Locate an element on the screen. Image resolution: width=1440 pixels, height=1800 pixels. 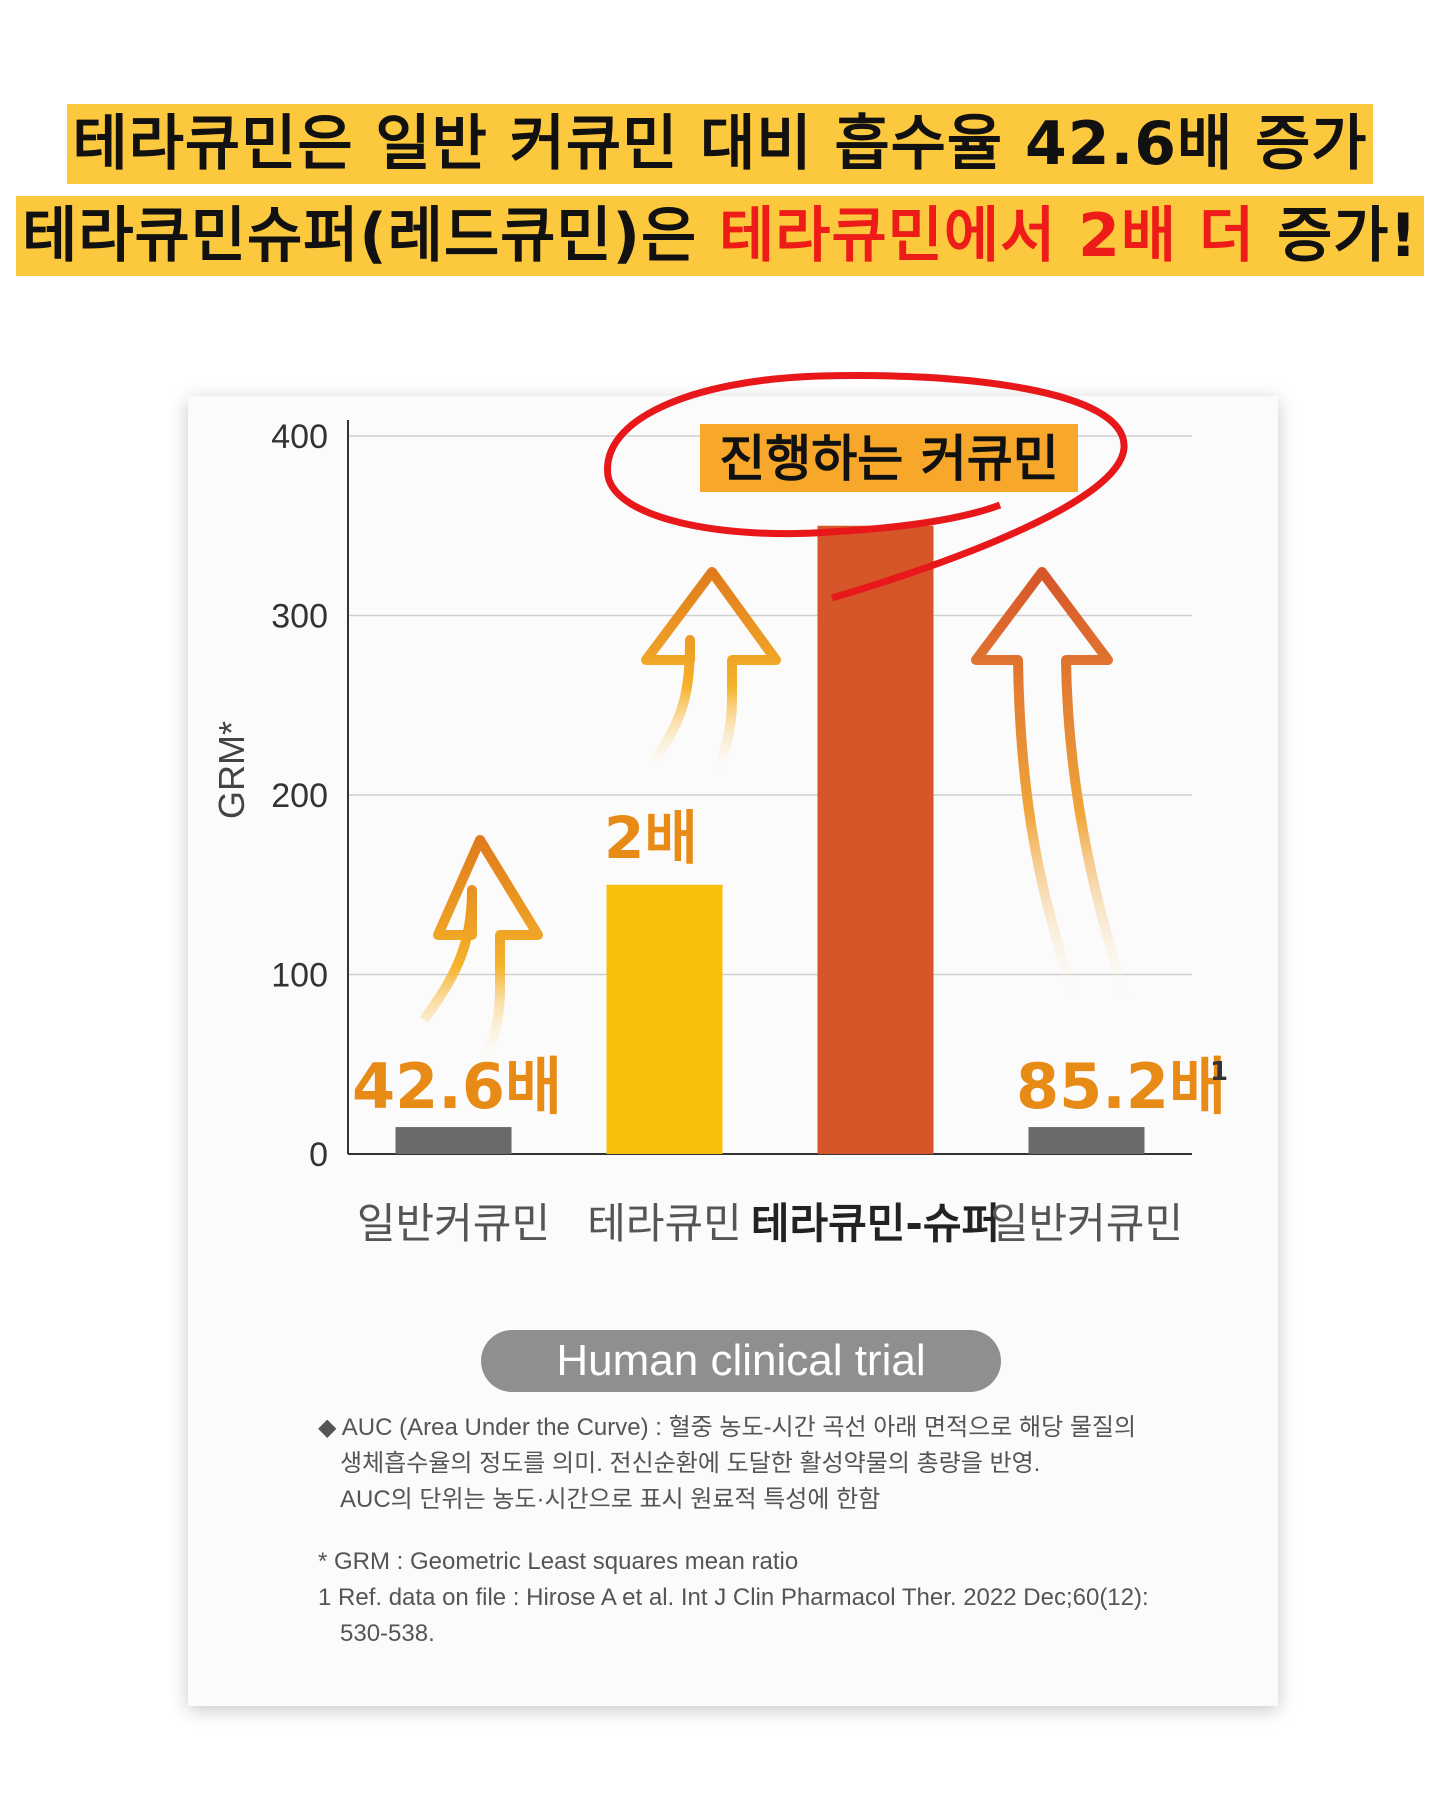
middle-multiplier-label: 2배 is located at coordinates (651, 838).